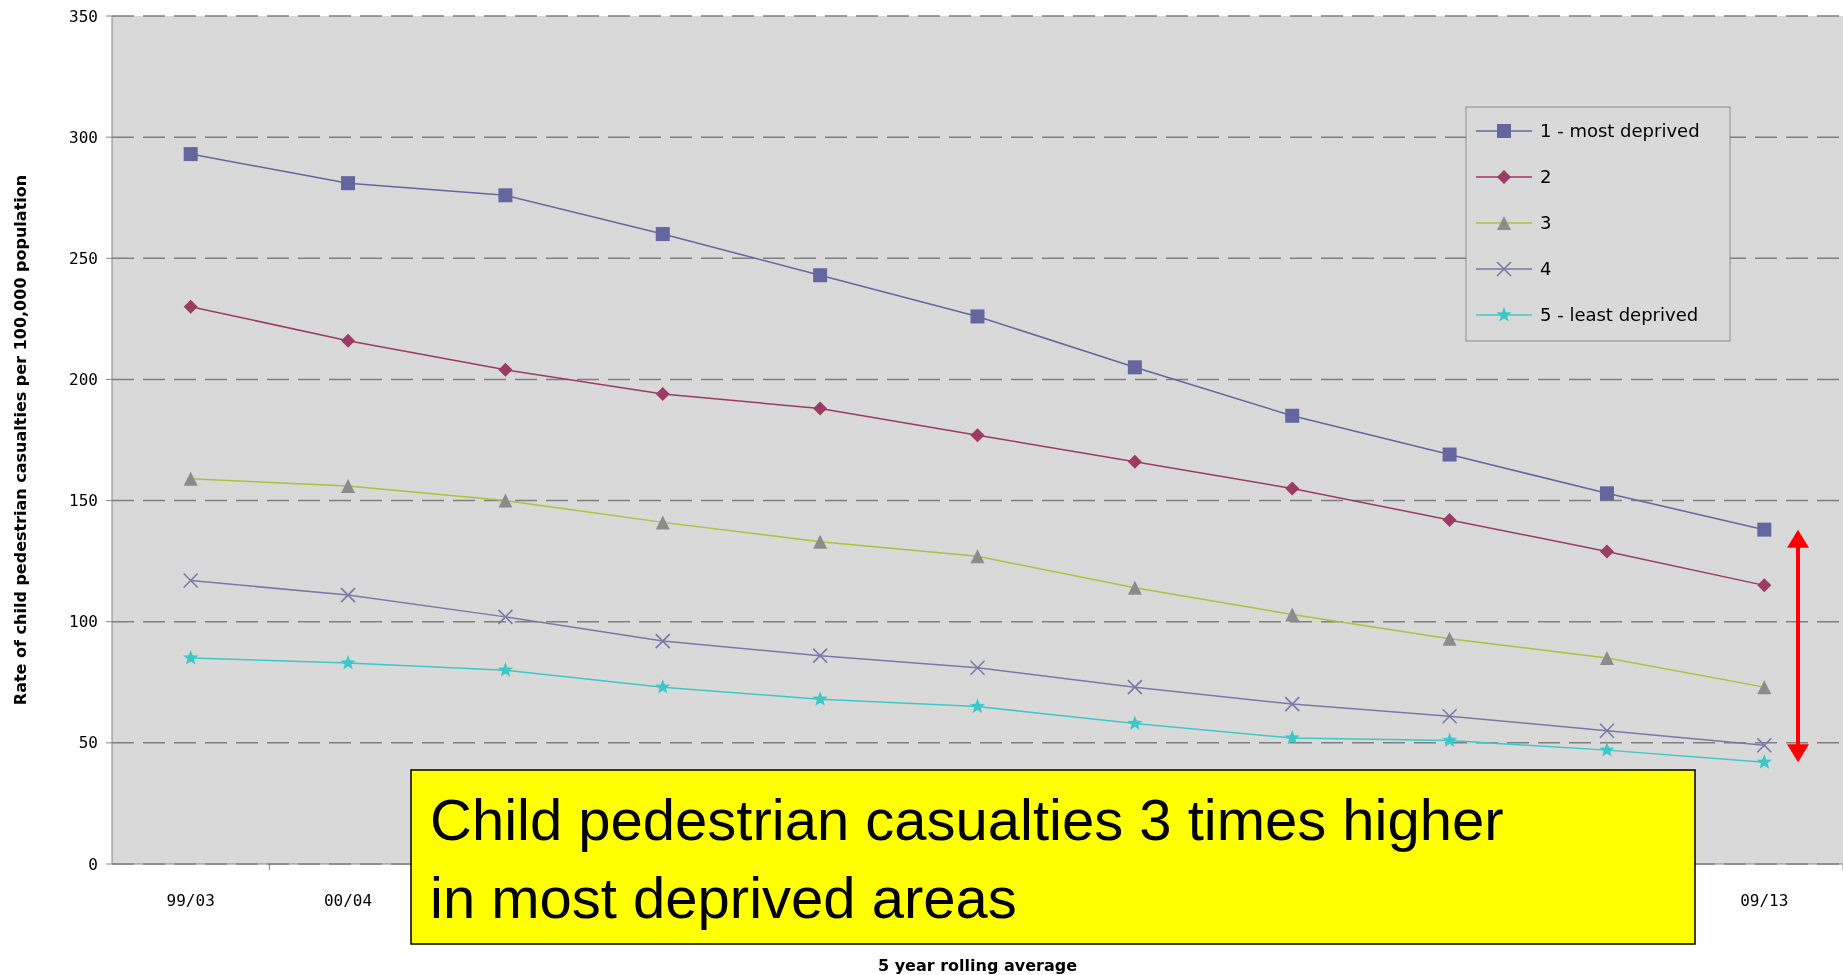  Describe the element at coordinates (1764, 900) in the screenshot. I see `x-tick-label: 09/13` at that location.